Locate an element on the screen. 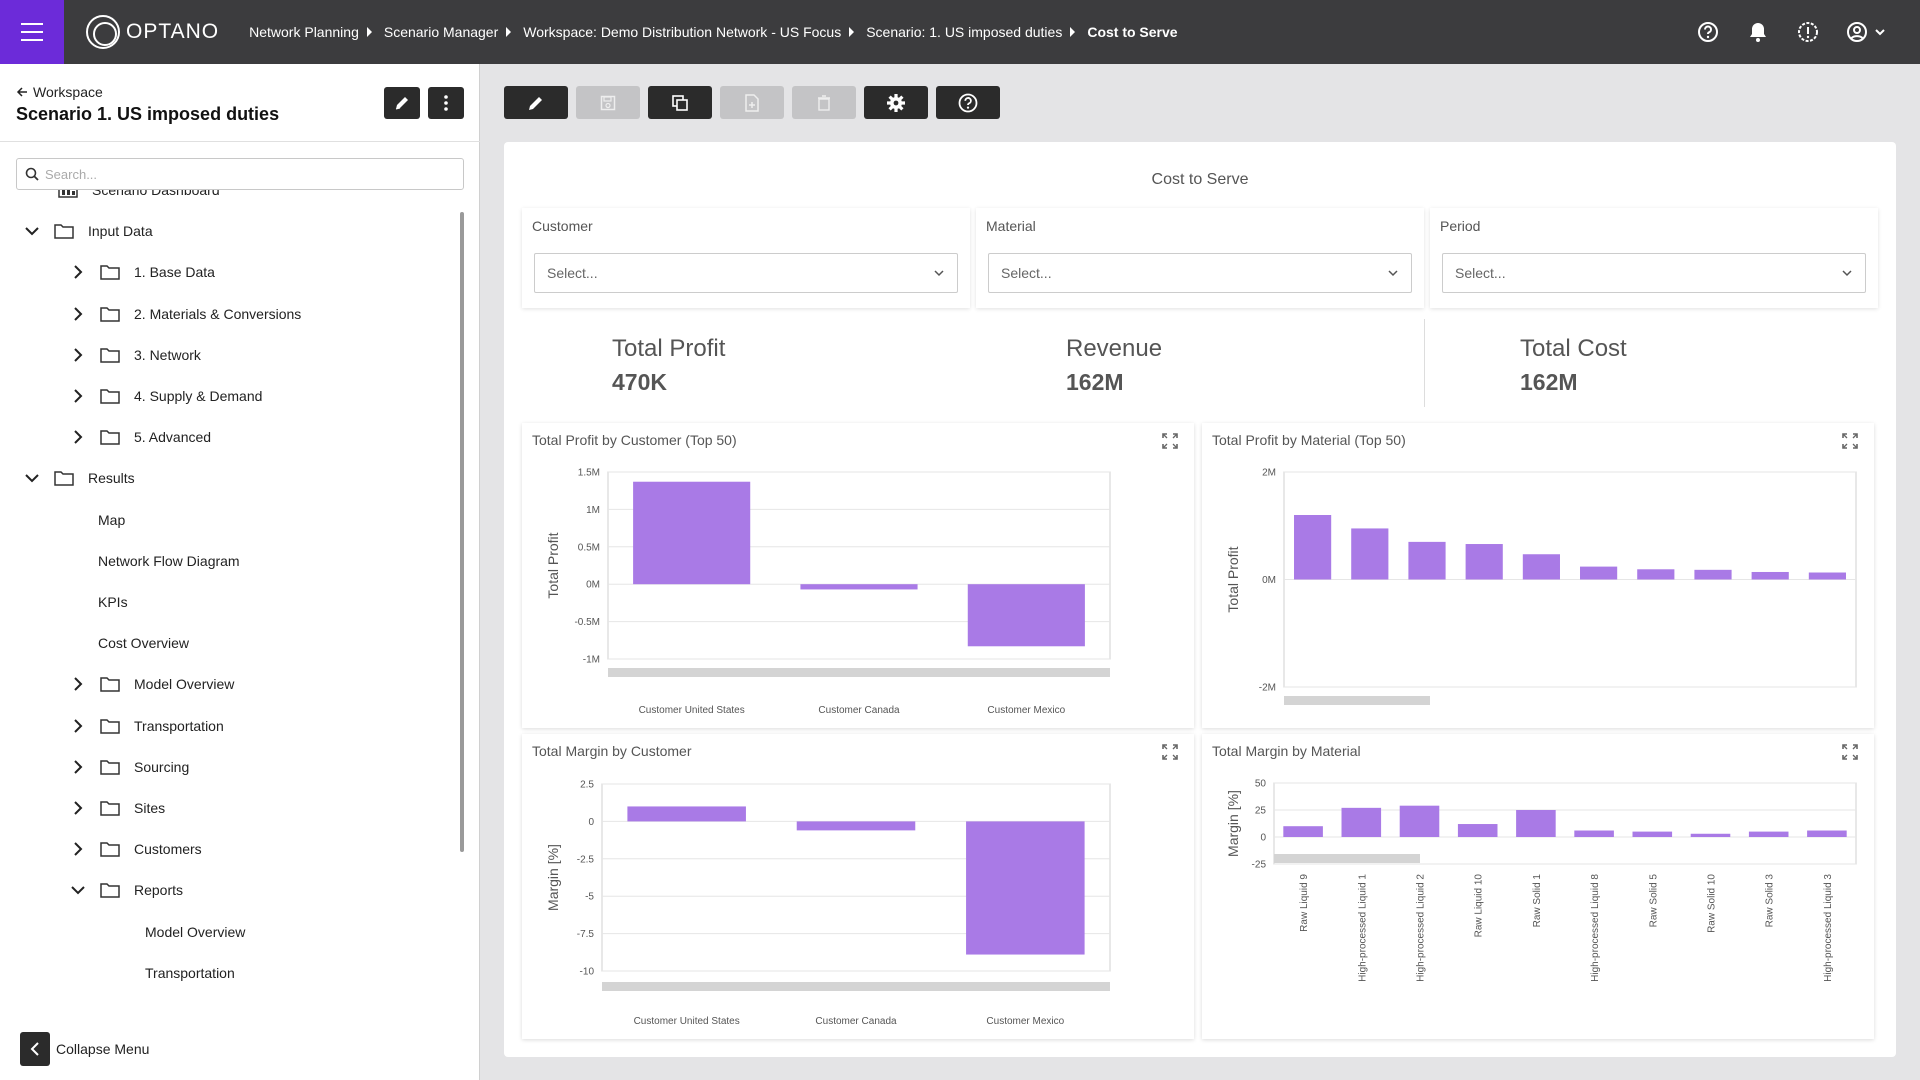 This screenshot has height=1080, width=1920. help-icon is located at coordinates (1708, 32).